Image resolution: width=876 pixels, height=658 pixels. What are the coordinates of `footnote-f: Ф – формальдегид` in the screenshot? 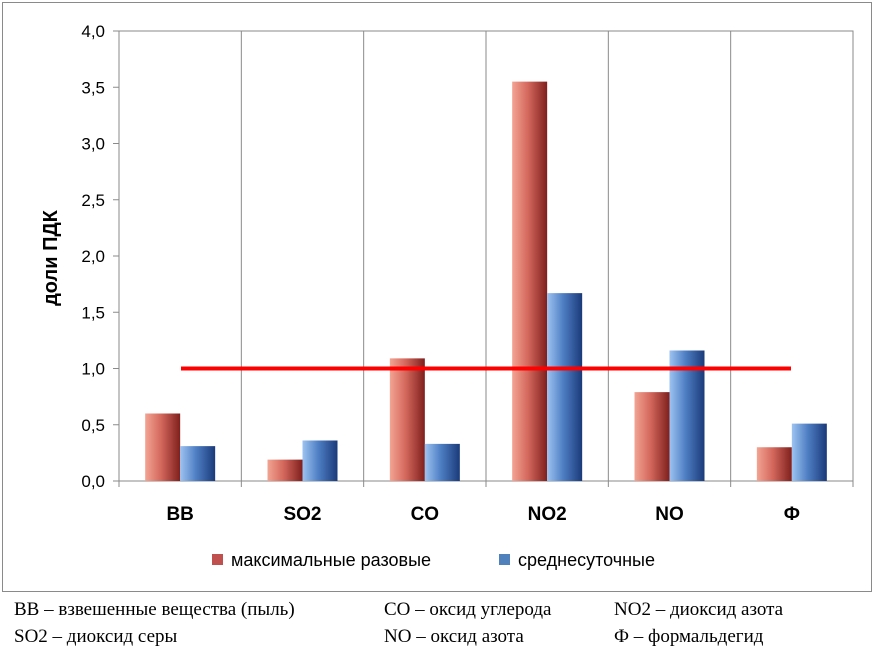 It's located at (689, 636).